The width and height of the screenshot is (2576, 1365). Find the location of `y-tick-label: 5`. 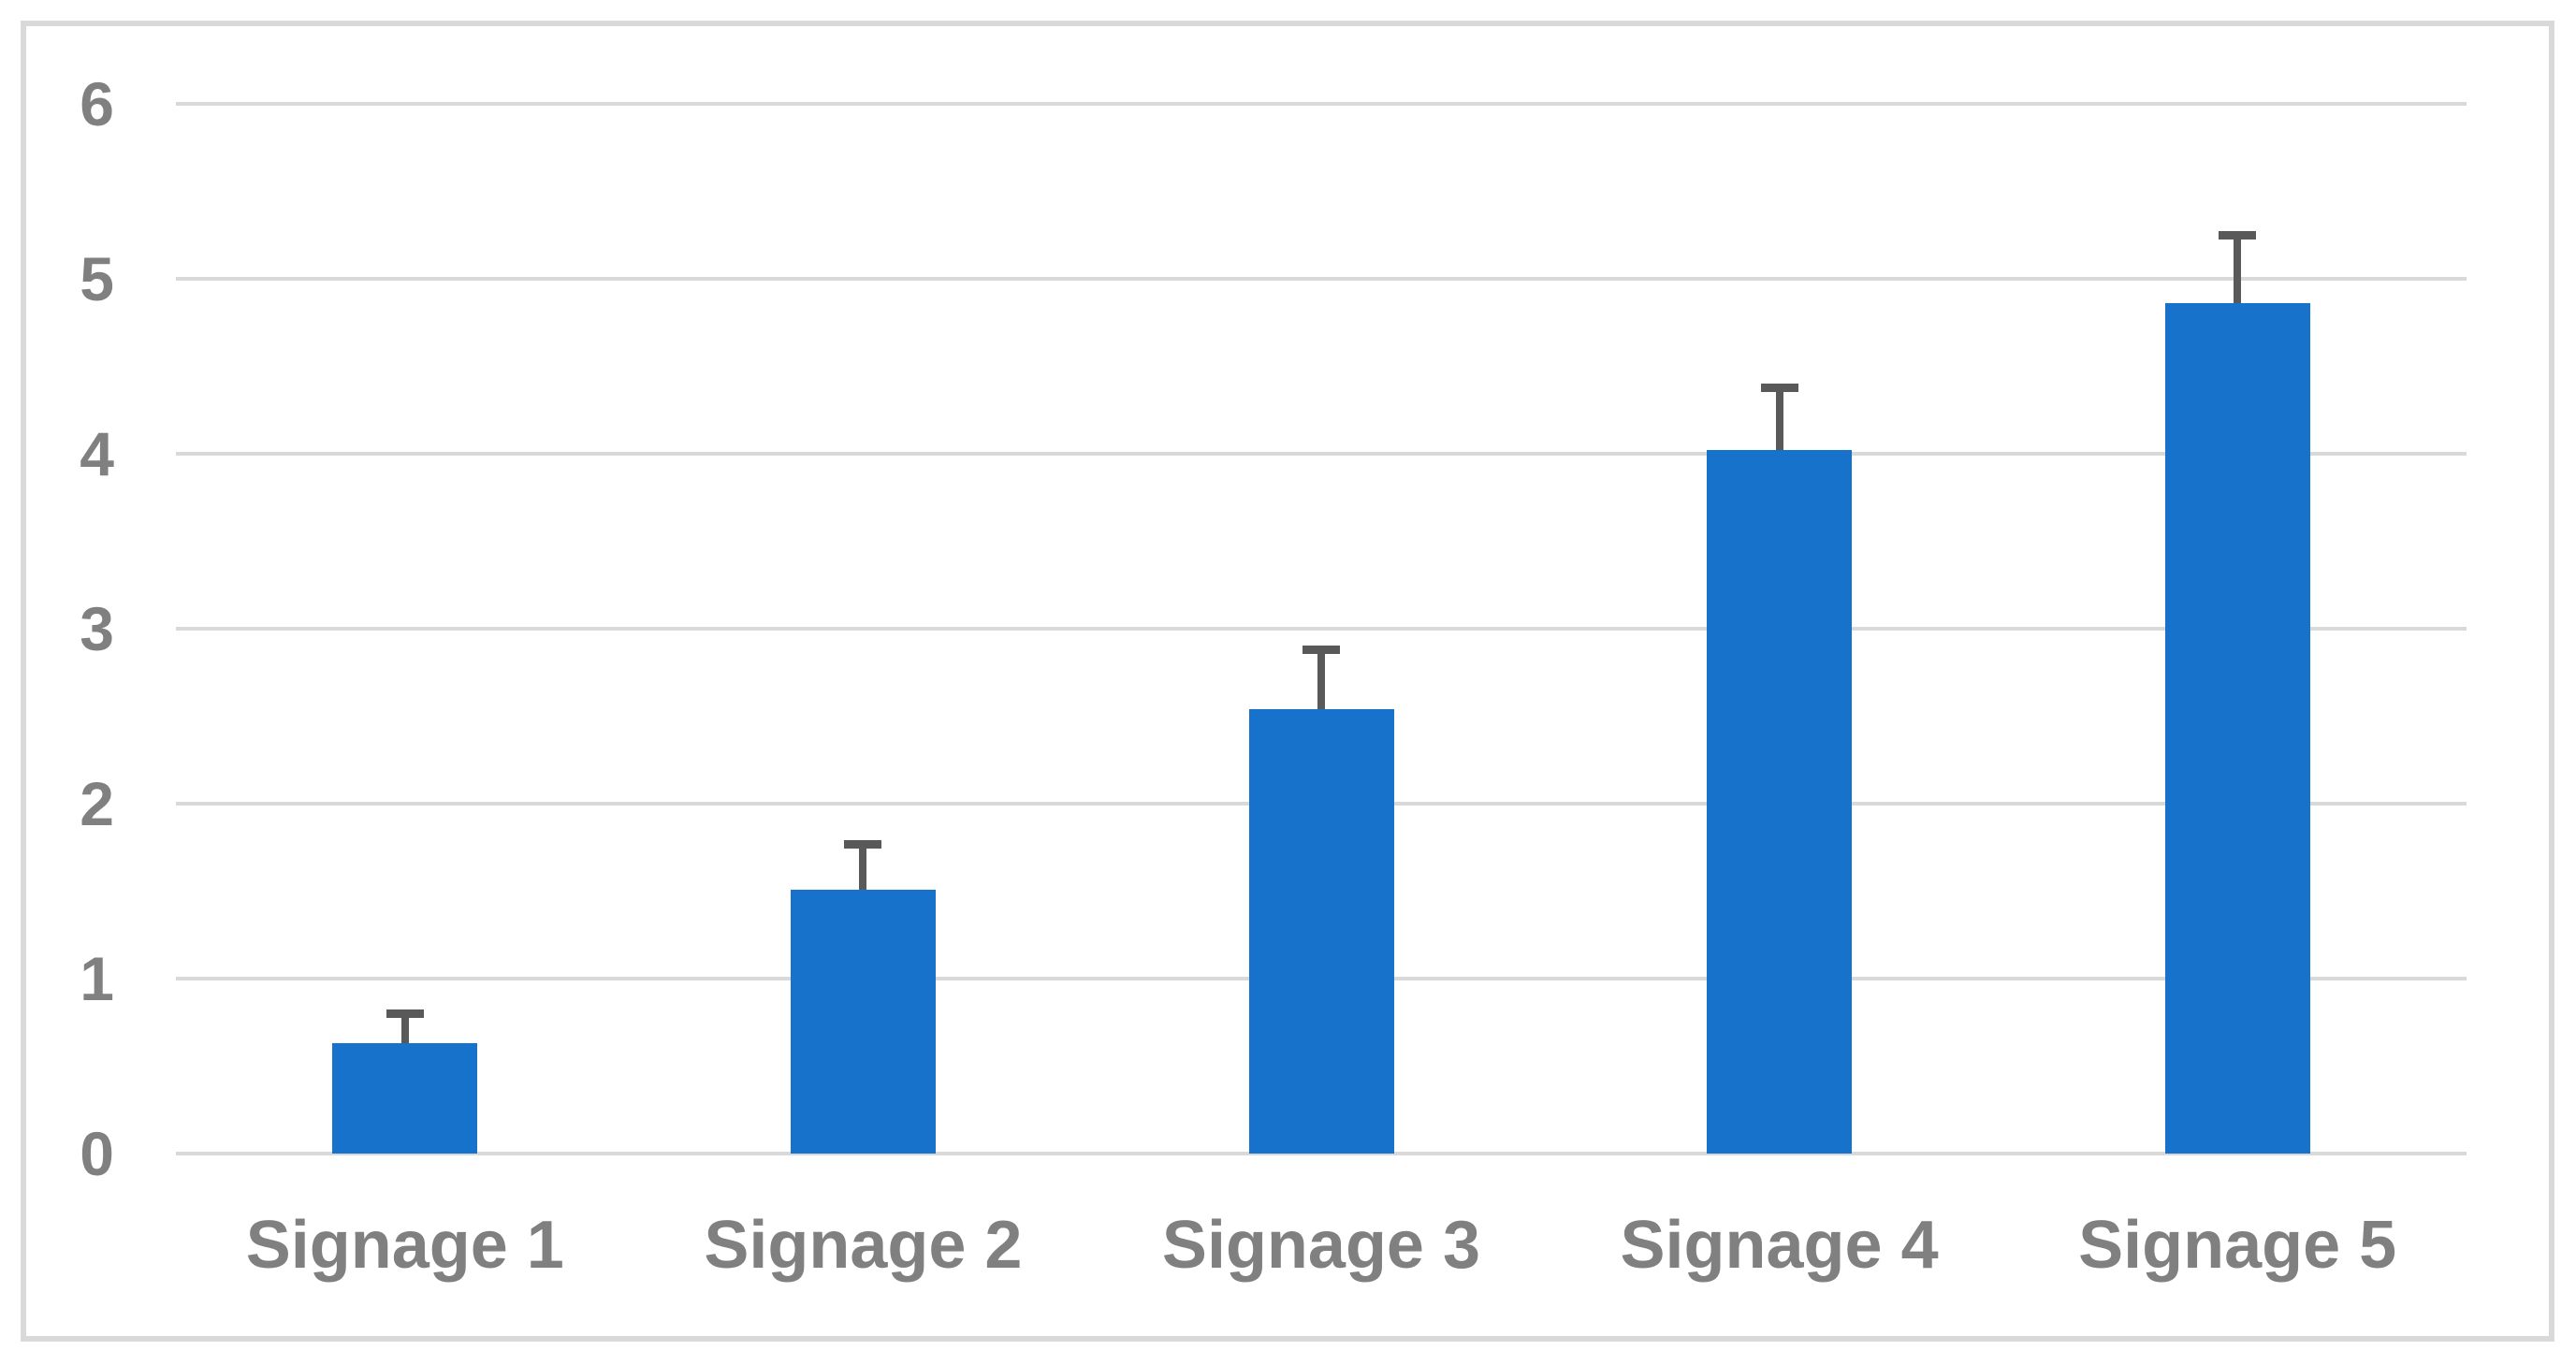

y-tick-label: 5 is located at coordinates (97, 278).